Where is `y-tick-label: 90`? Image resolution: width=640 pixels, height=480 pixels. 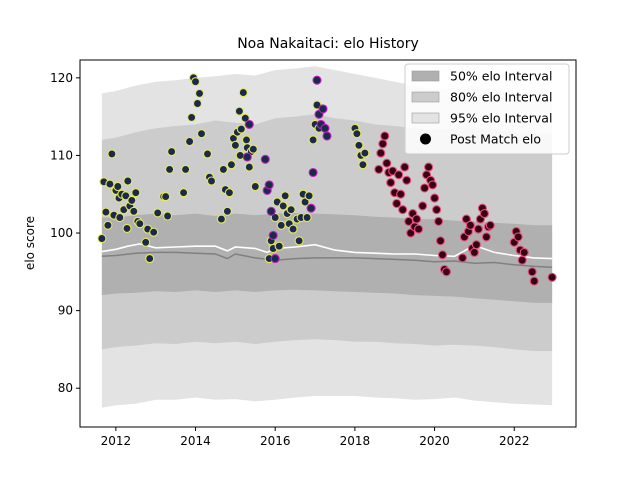 y-tick-label: 90 is located at coordinates (65, 311).